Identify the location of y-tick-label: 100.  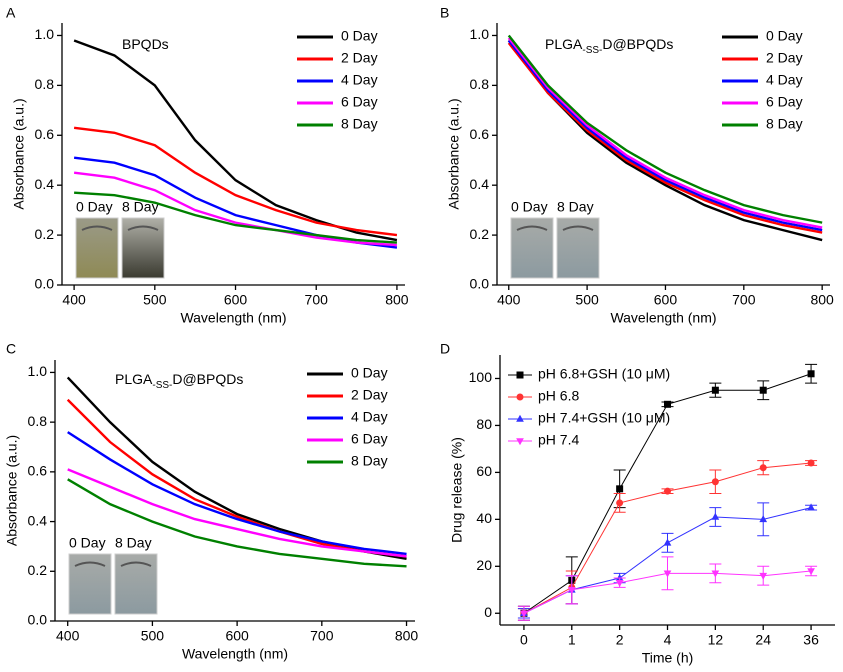
(481, 377).